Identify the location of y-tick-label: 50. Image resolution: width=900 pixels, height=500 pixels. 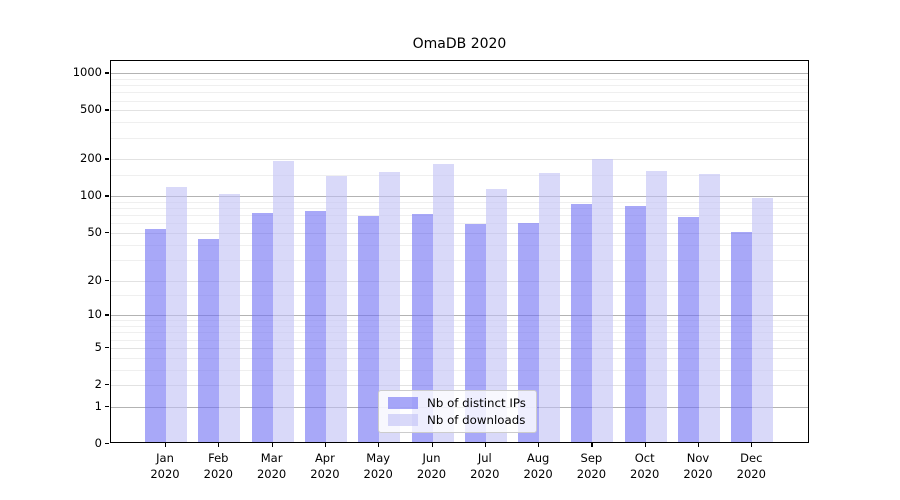
(94, 232).